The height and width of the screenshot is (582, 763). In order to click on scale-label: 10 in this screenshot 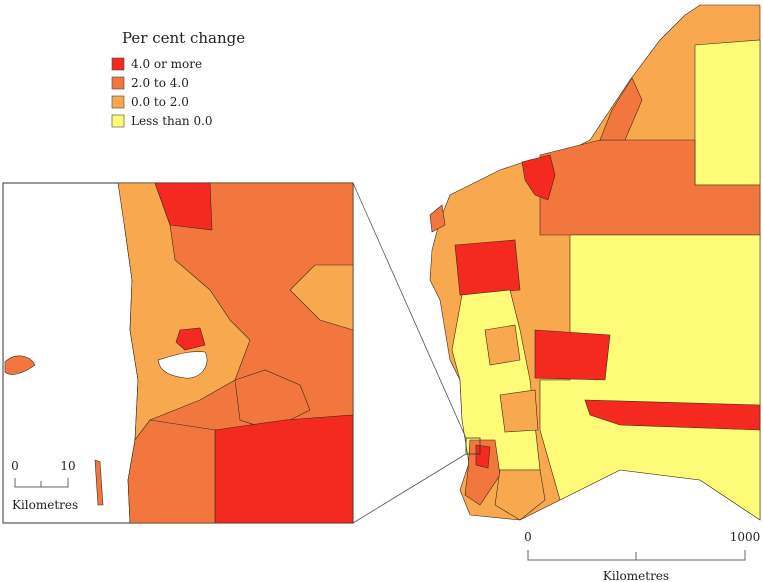, I will do `click(67, 466)`.